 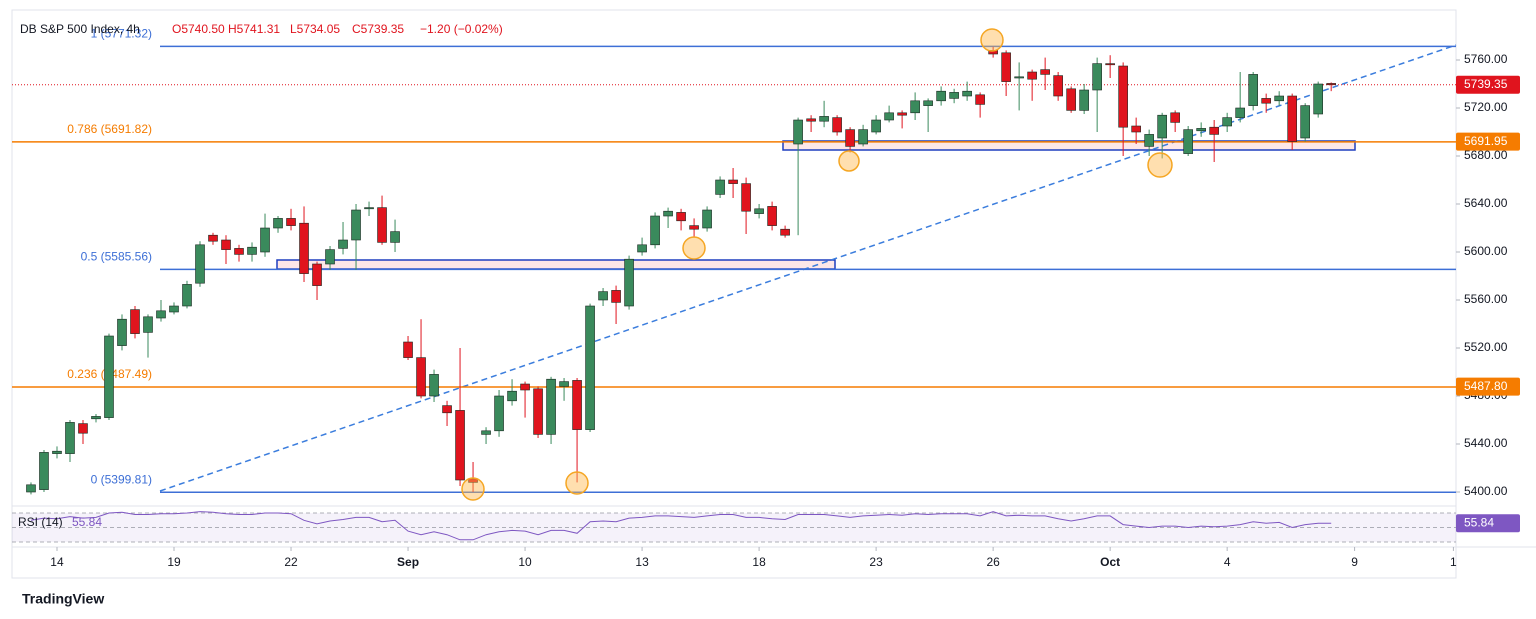 What do you see at coordinates (174, 562) in the screenshot?
I see `x-tick-label: 19` at bounding box center [174, 562].